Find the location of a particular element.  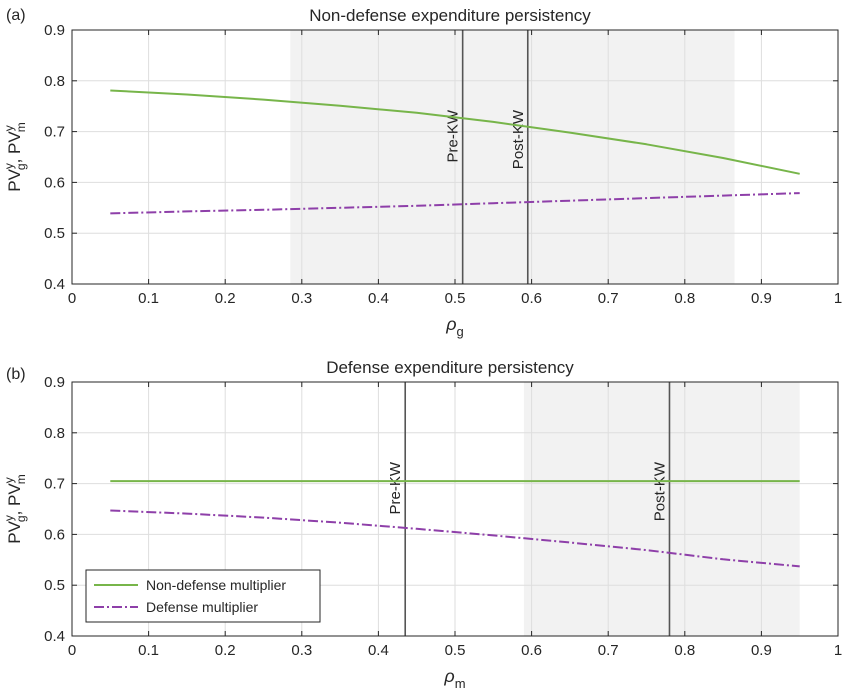

shaded-region is located at coordinates (661, 509).